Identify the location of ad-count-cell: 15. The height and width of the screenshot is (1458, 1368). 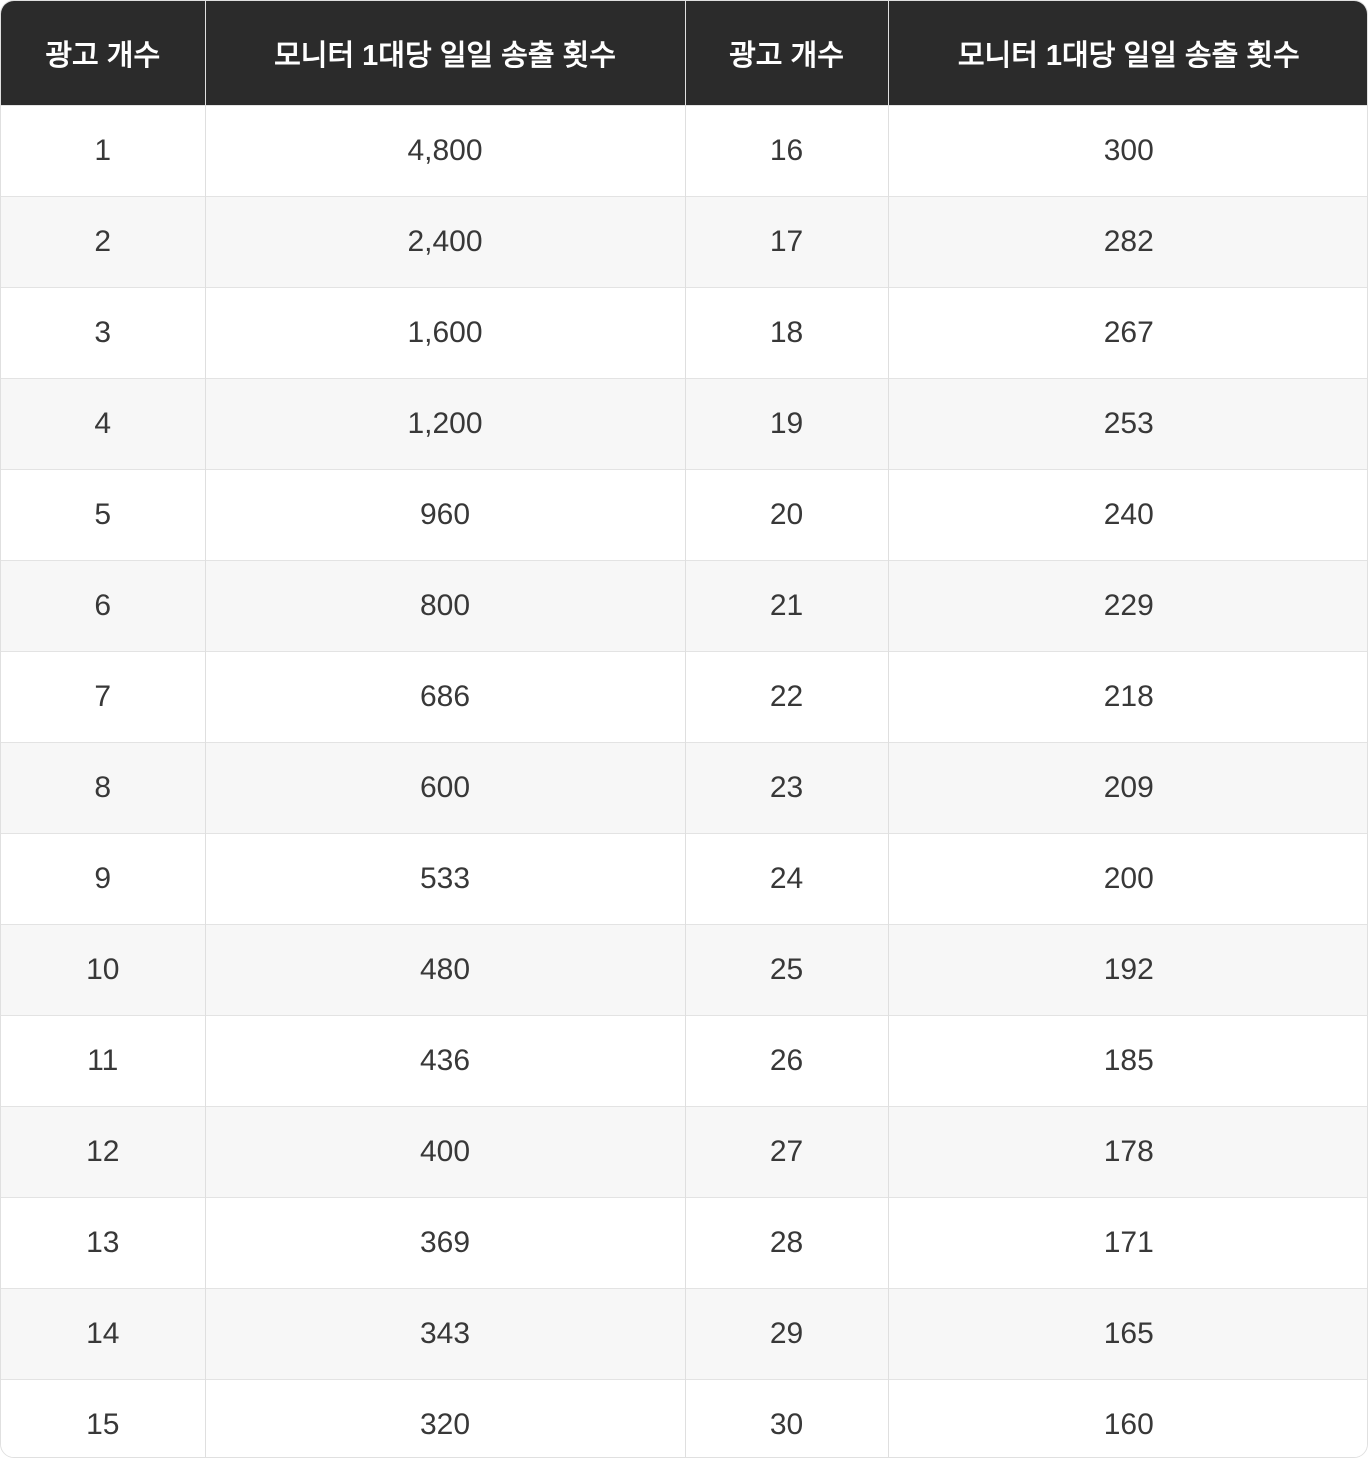
(103, 1418).